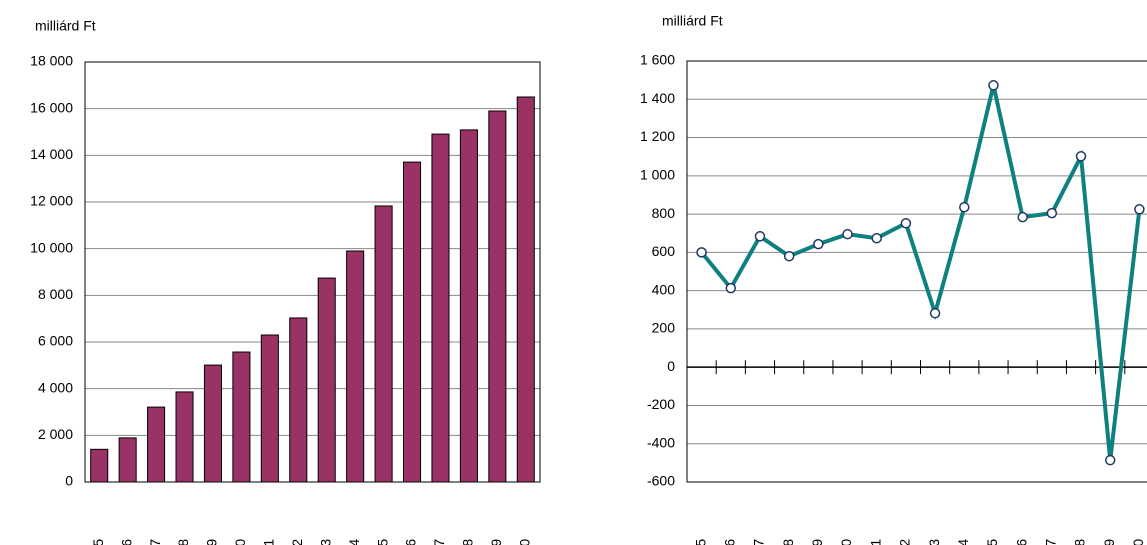 Image resolution: width=1147 pixels, height=545 pixels. What do you see at coordinates (661, 481) in the screenshot?
I see `y-tick-label: -600` at bounding box center [661, 481].